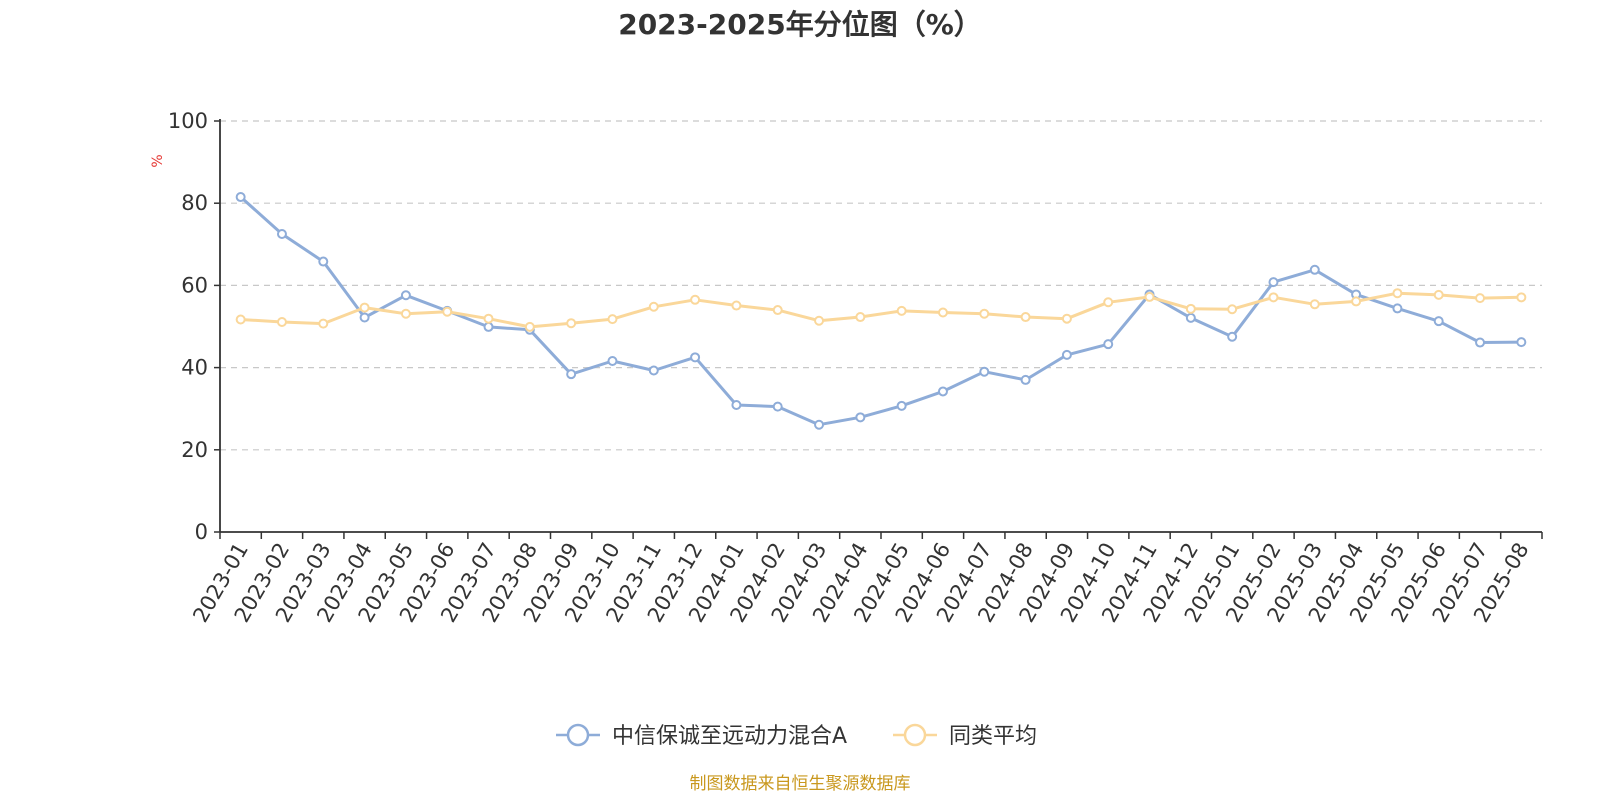 The image size is (1600, 800). What do you see at coordinates (993, 736) in the screenshot?
I see `legend-label: 同类平均` at bounding box center [993, 736].